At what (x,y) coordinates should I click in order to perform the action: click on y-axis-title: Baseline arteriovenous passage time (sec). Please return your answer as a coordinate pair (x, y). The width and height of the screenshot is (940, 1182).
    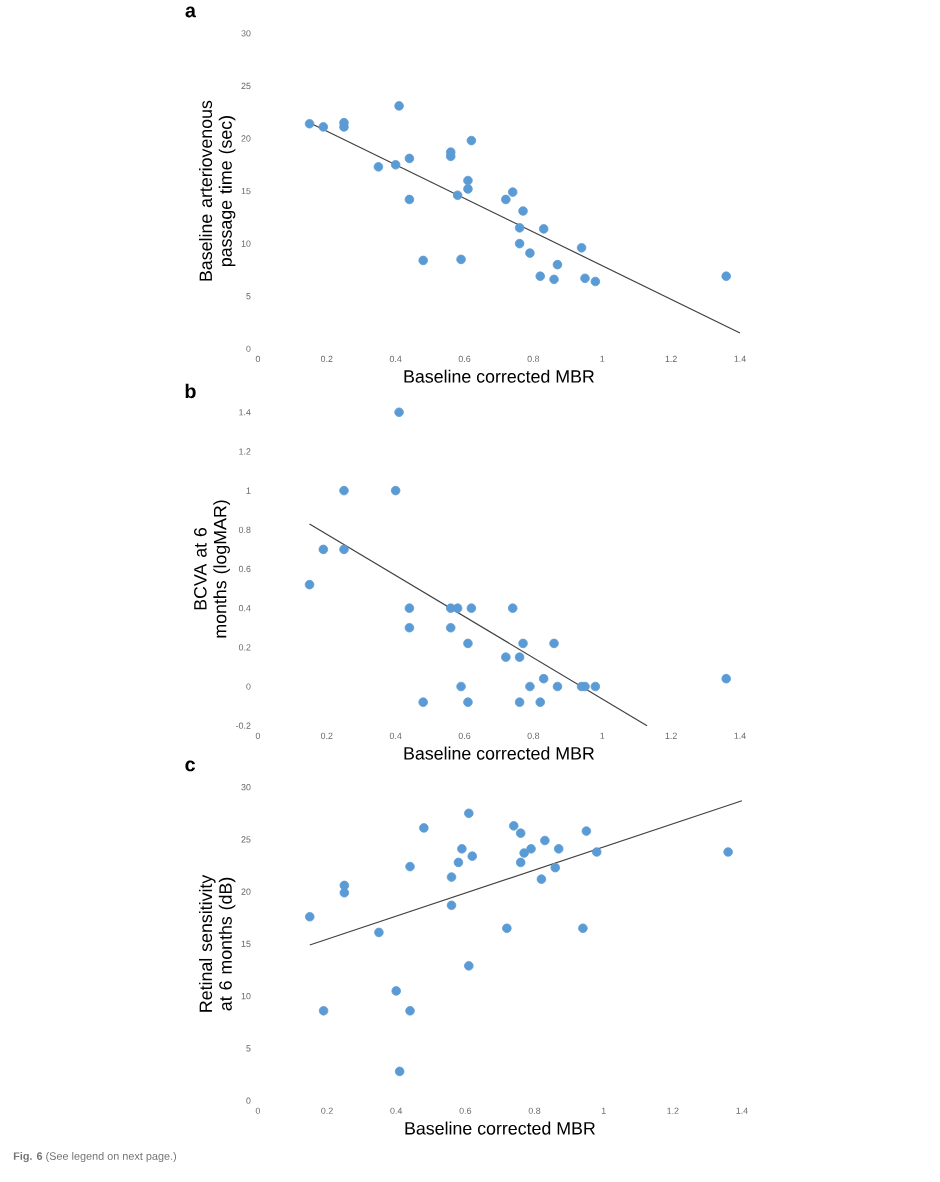
    Looking at the image, I should click on (217, 190).